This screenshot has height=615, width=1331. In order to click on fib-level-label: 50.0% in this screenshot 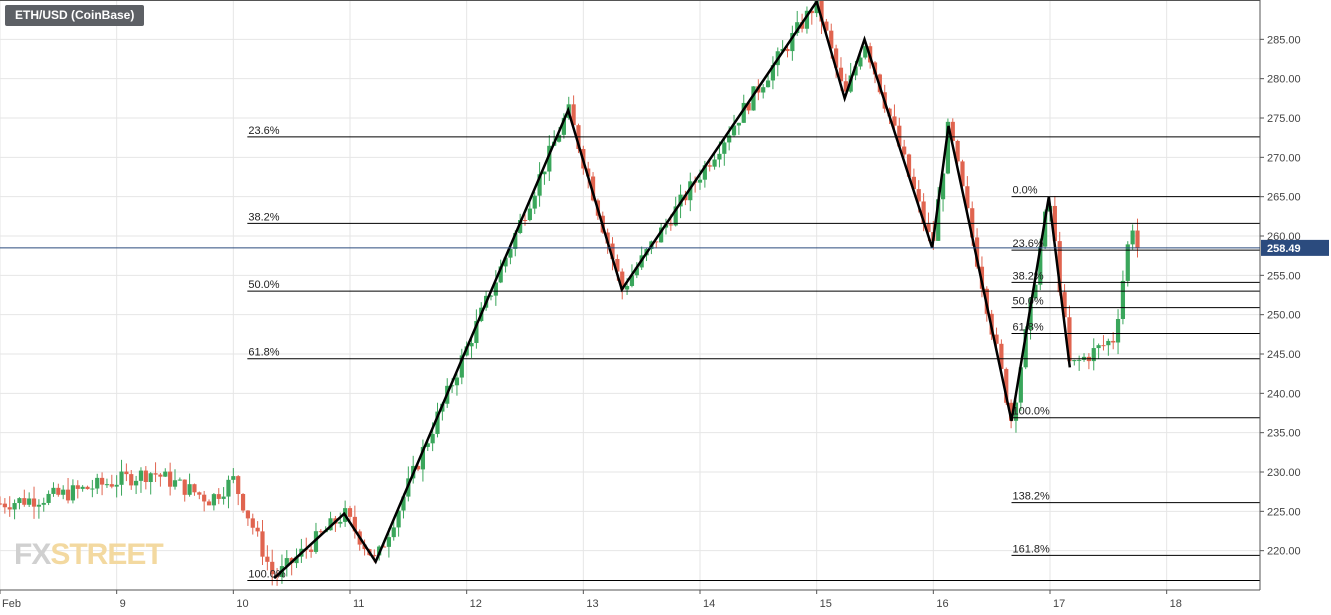, I will do `click(263, 285)`.